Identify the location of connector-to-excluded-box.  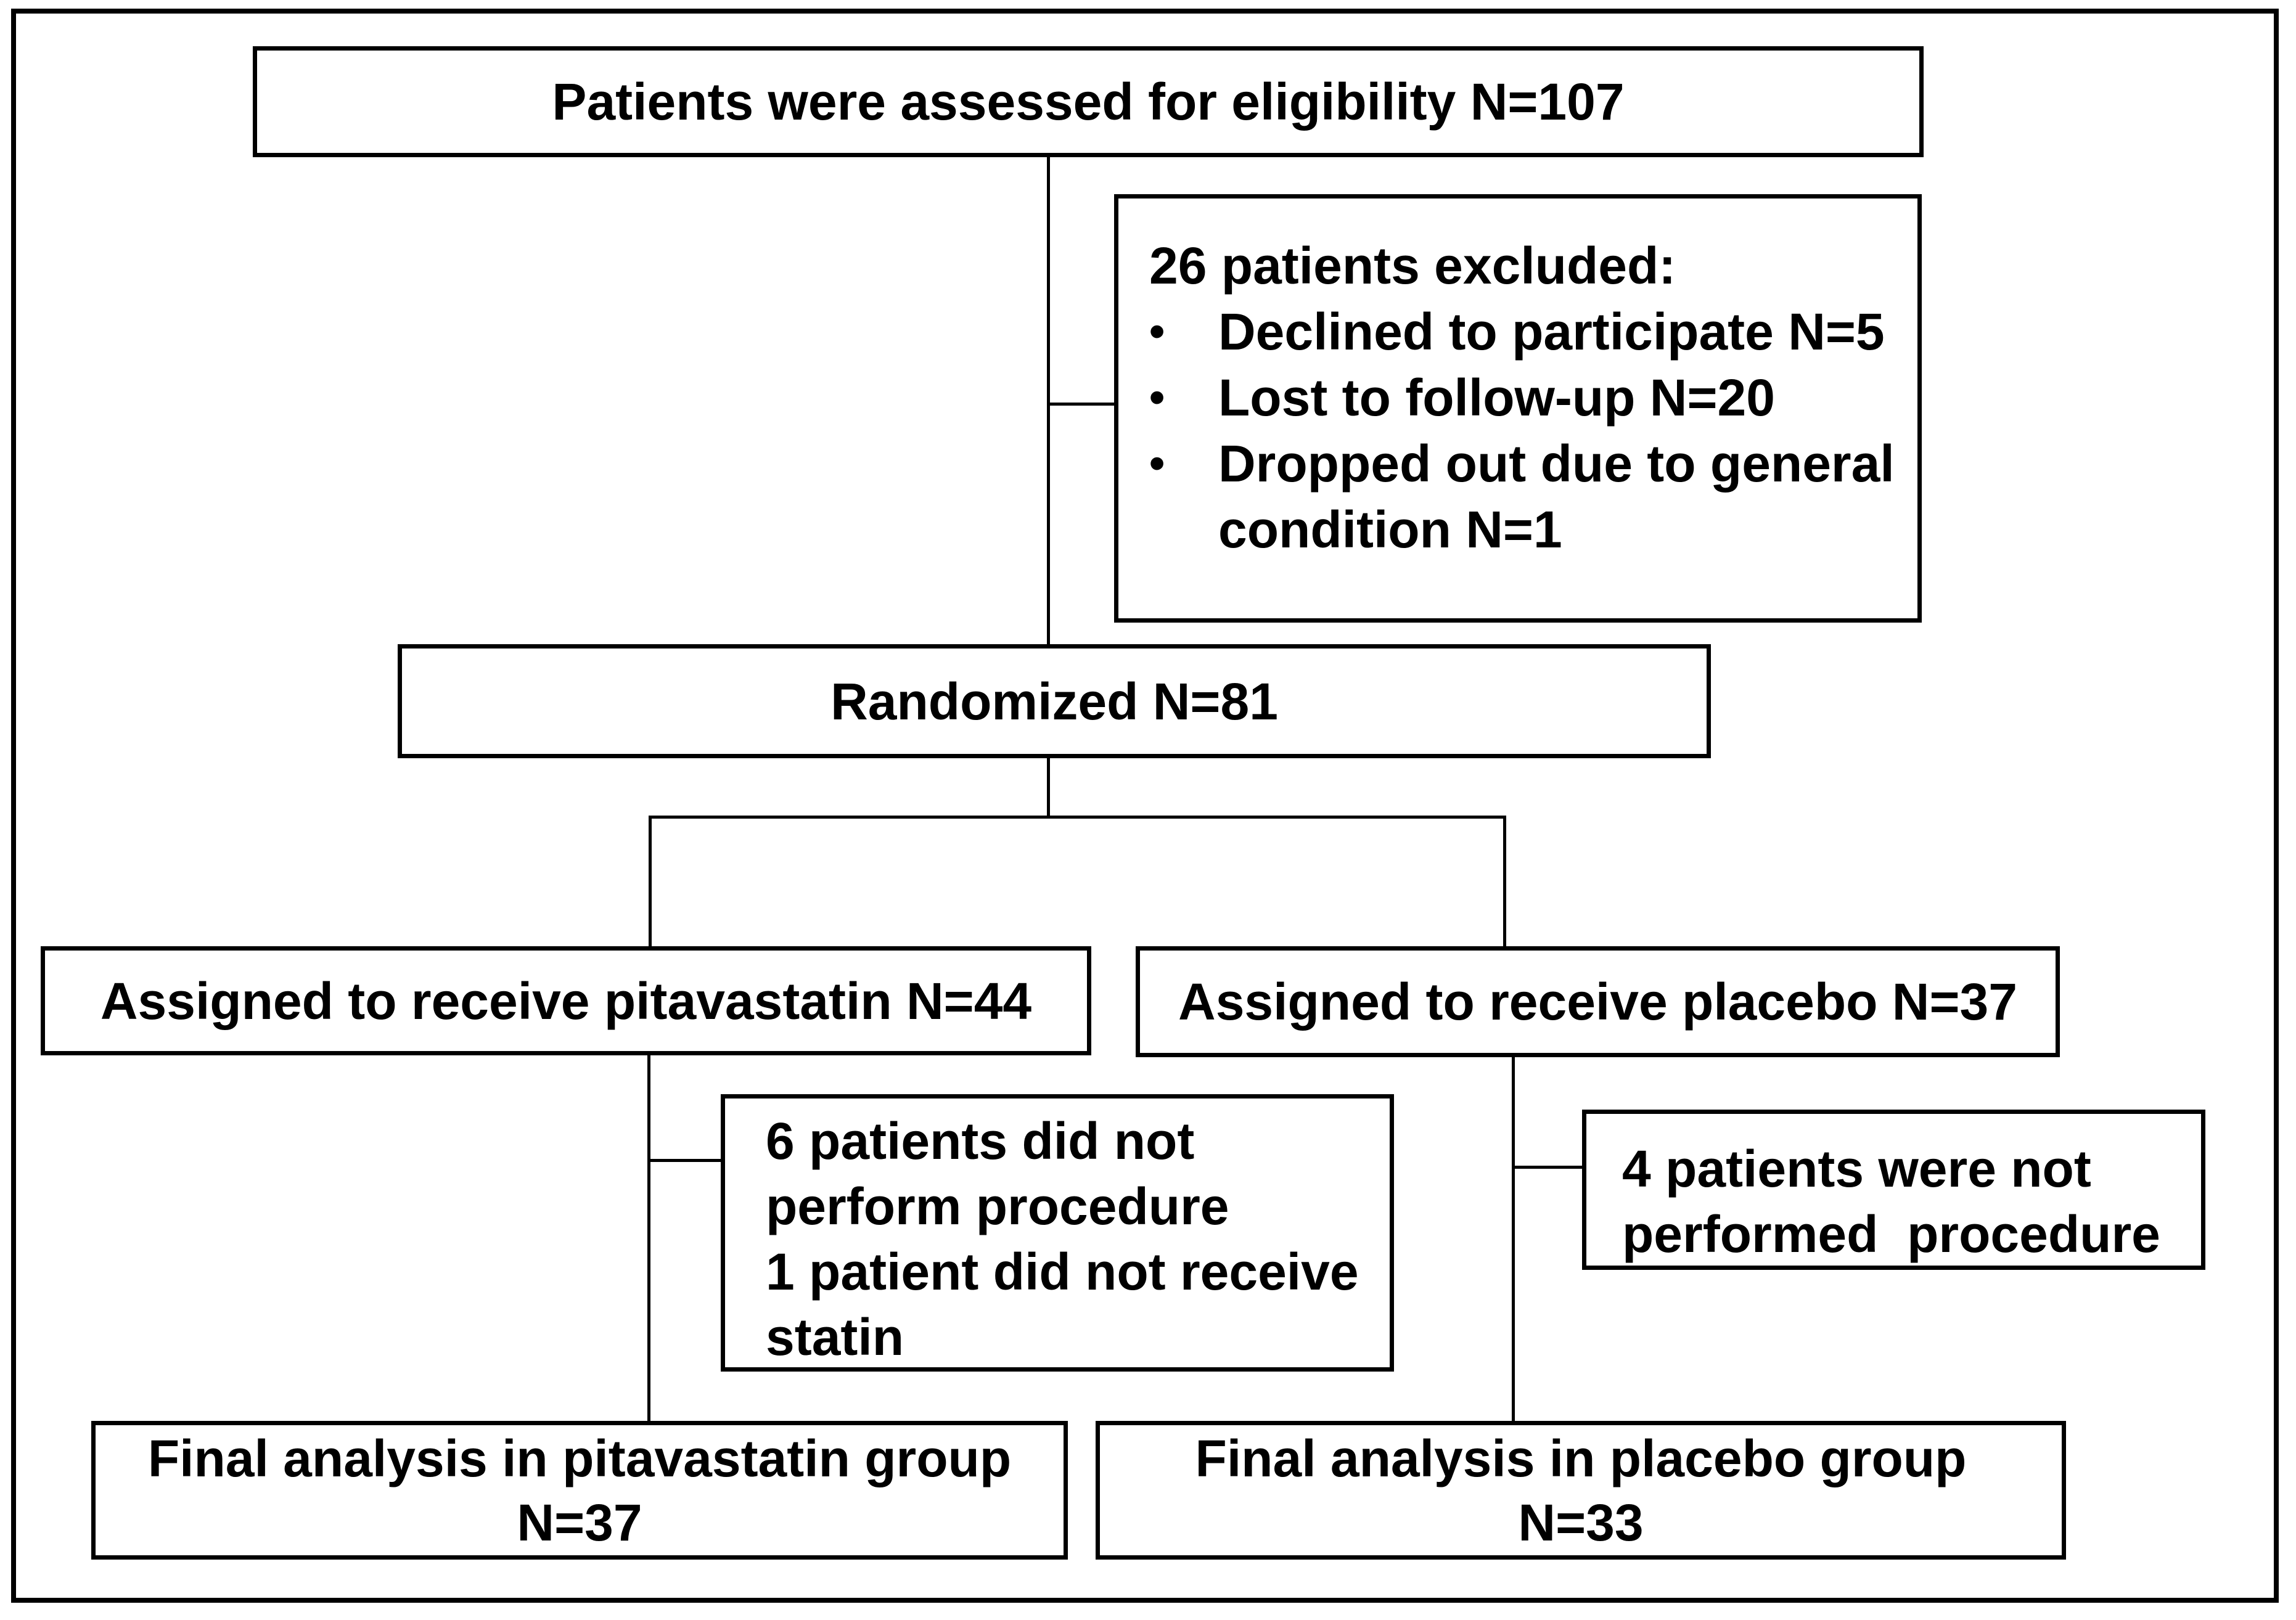
(1082, 404).